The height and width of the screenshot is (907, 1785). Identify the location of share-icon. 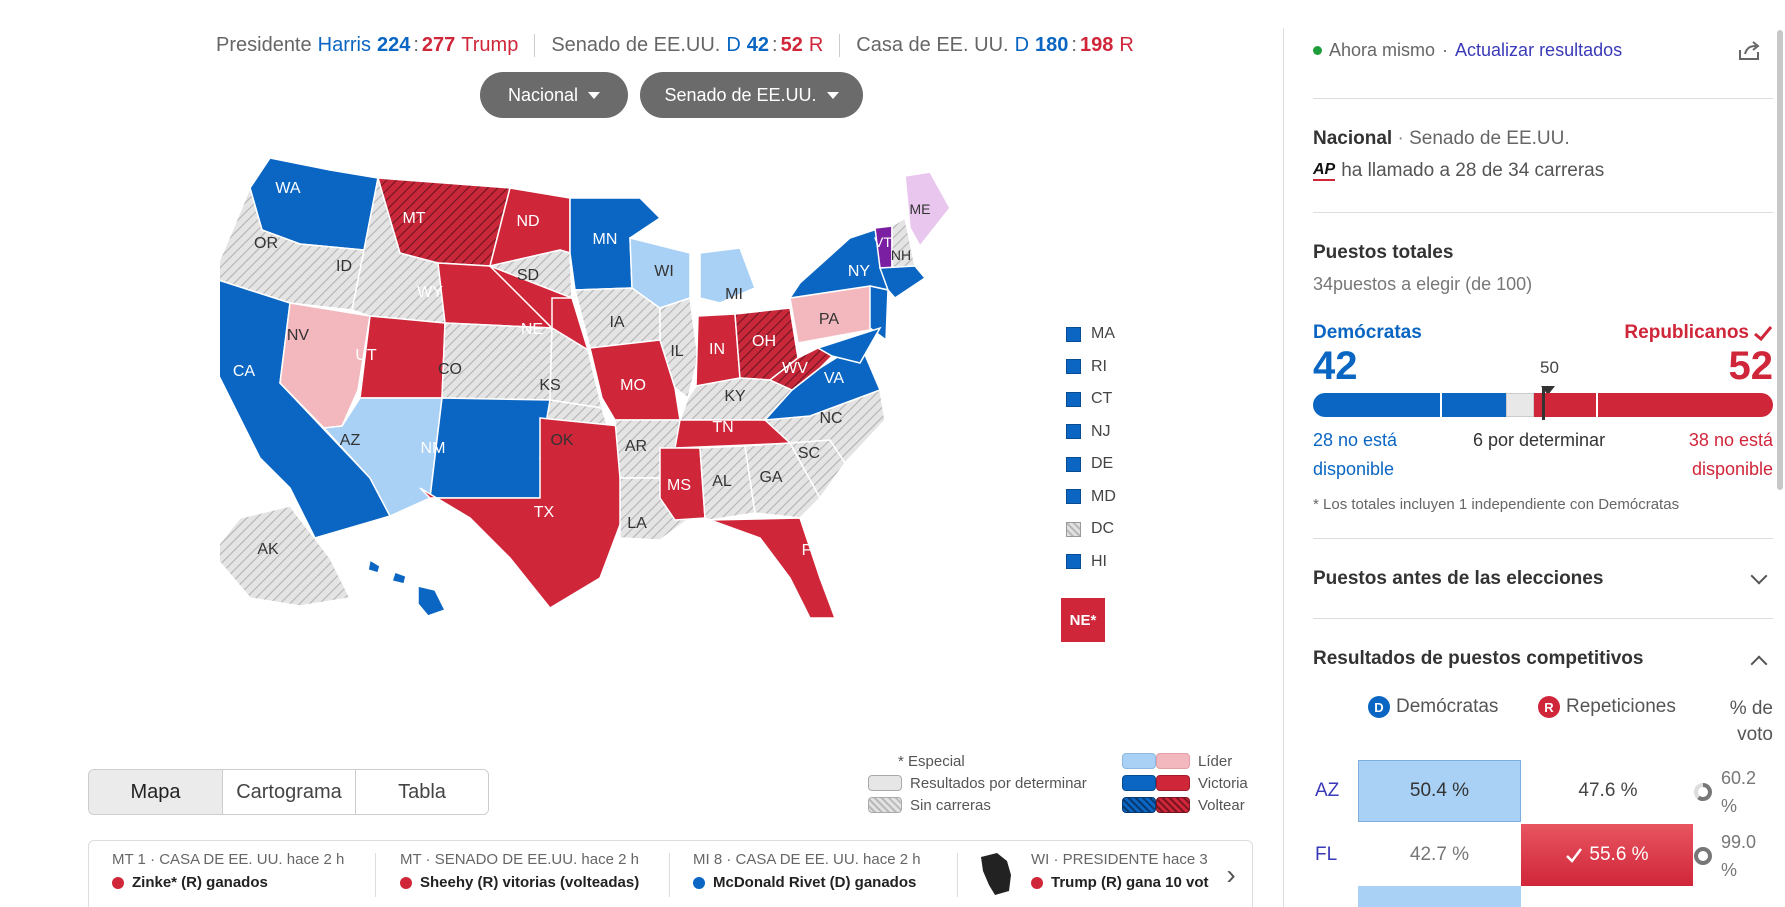
(1750, 51).